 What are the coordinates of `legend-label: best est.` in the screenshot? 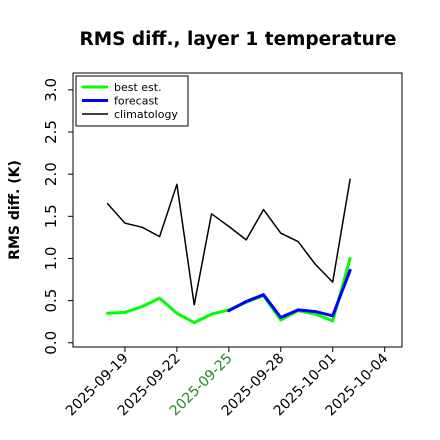 It's located at (138, 87).